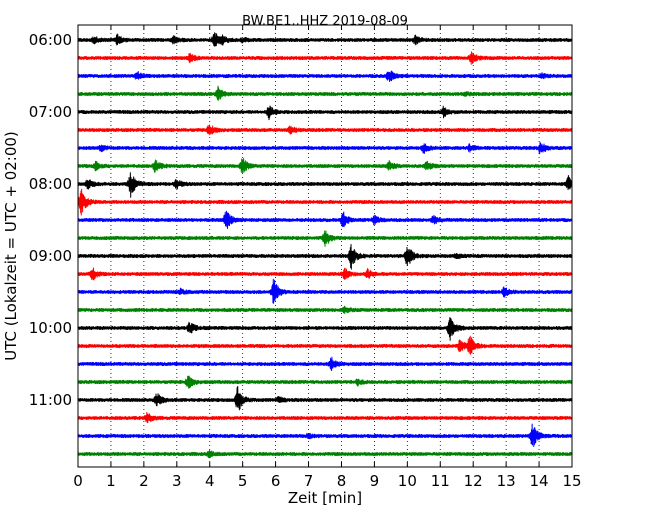 The height and width of the screenshot is (520, 650). What do you see at coordinates (50, 328) in the screenshot?
I see `y-tick-label: 10:00` at bounding box center [50, 328].